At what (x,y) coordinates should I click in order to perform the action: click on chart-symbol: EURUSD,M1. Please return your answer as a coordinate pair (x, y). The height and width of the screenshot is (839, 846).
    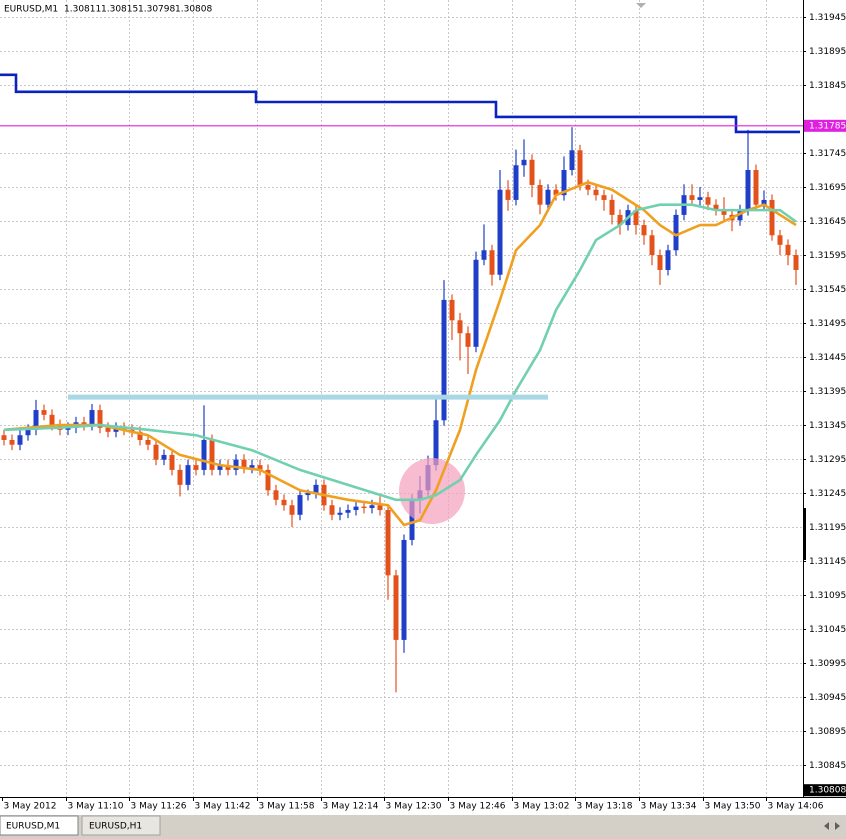
    Looking at the image, I should click on (31, 10).